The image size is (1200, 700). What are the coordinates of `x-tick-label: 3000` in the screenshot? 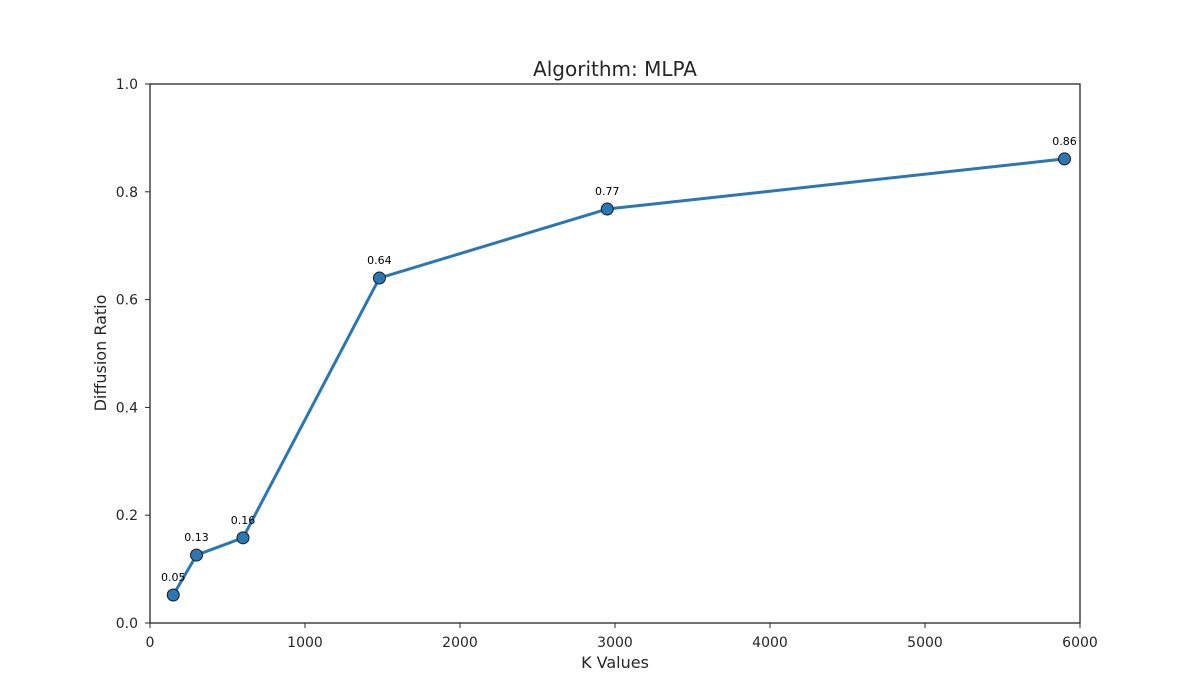 It's located at (615, 643).